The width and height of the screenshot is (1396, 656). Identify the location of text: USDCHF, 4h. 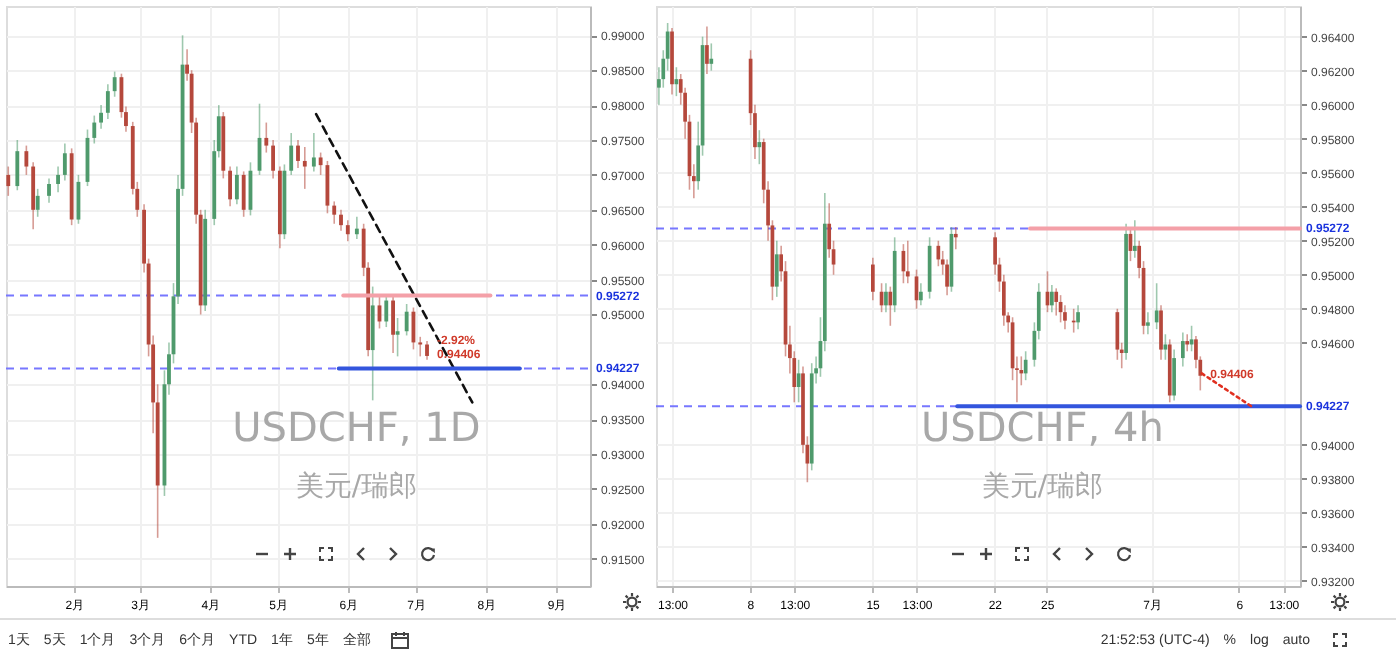
(1042, 427).